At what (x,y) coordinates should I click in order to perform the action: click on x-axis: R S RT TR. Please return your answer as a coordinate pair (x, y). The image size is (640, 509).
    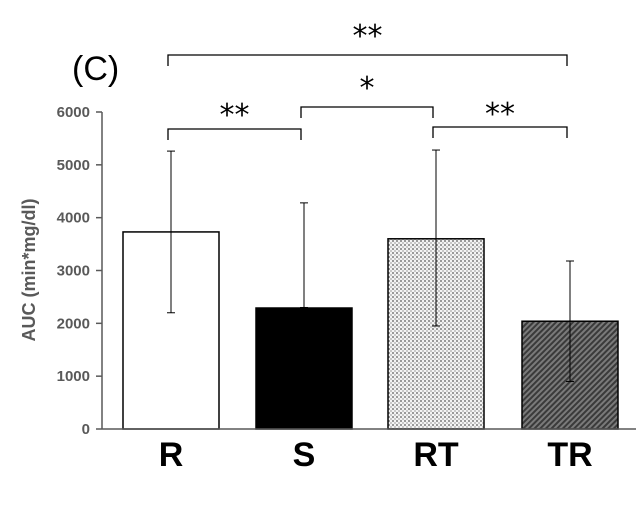
    Looking at the image, I should click on (369, 451).